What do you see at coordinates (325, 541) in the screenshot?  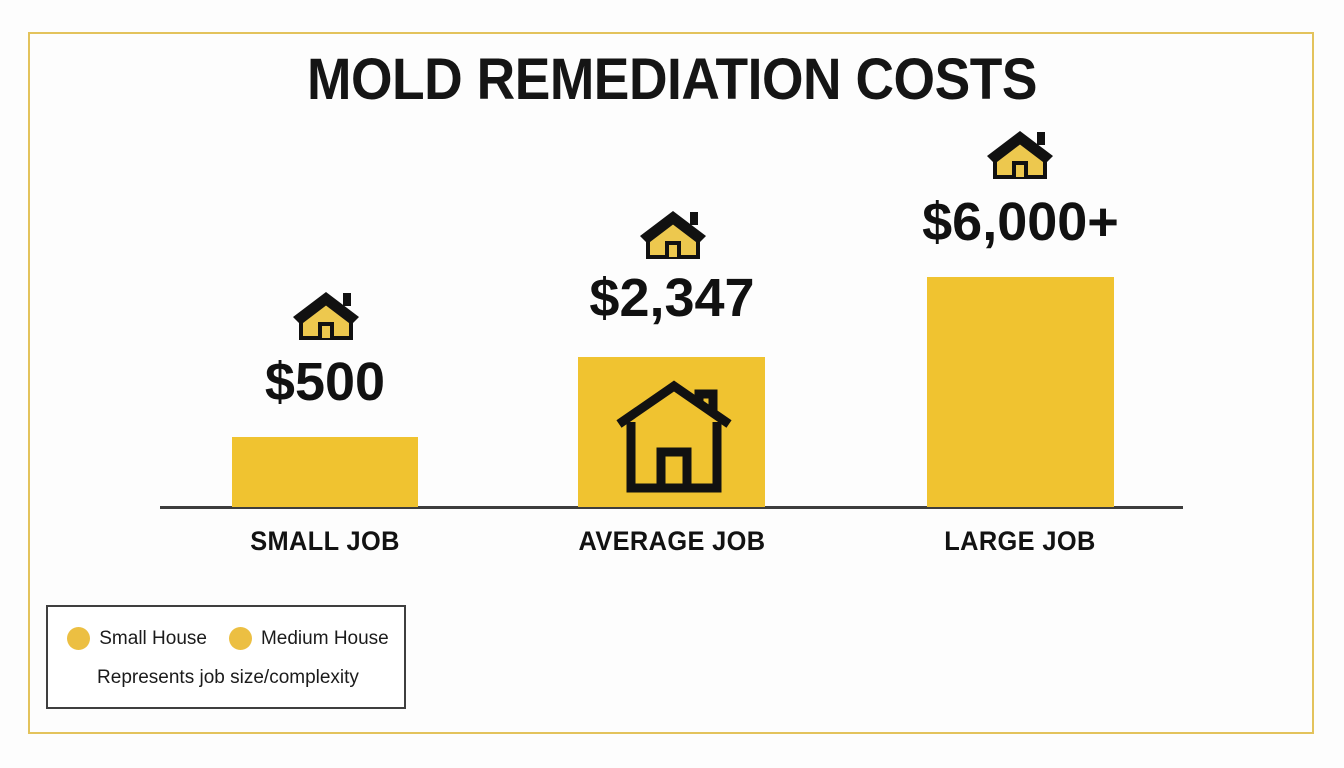 I see `category-label-small-job: SMALL JOB` at bounding box center [325, 541].